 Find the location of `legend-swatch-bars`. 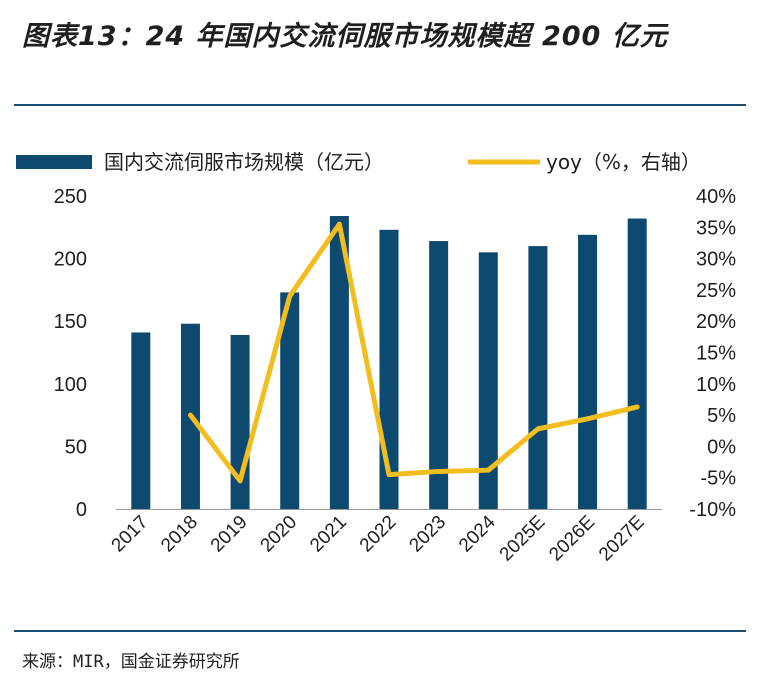

legend-swatch-bars is located at coordinates (54, 162).